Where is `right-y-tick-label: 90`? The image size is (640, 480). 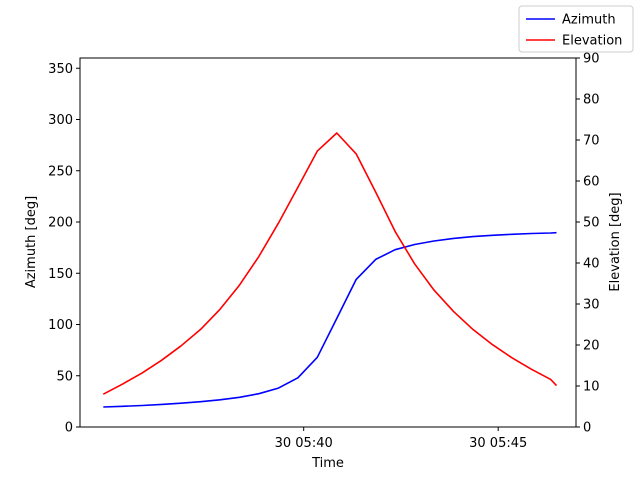
right-y-tick-label: 90 is located at coordinates (591, 59).